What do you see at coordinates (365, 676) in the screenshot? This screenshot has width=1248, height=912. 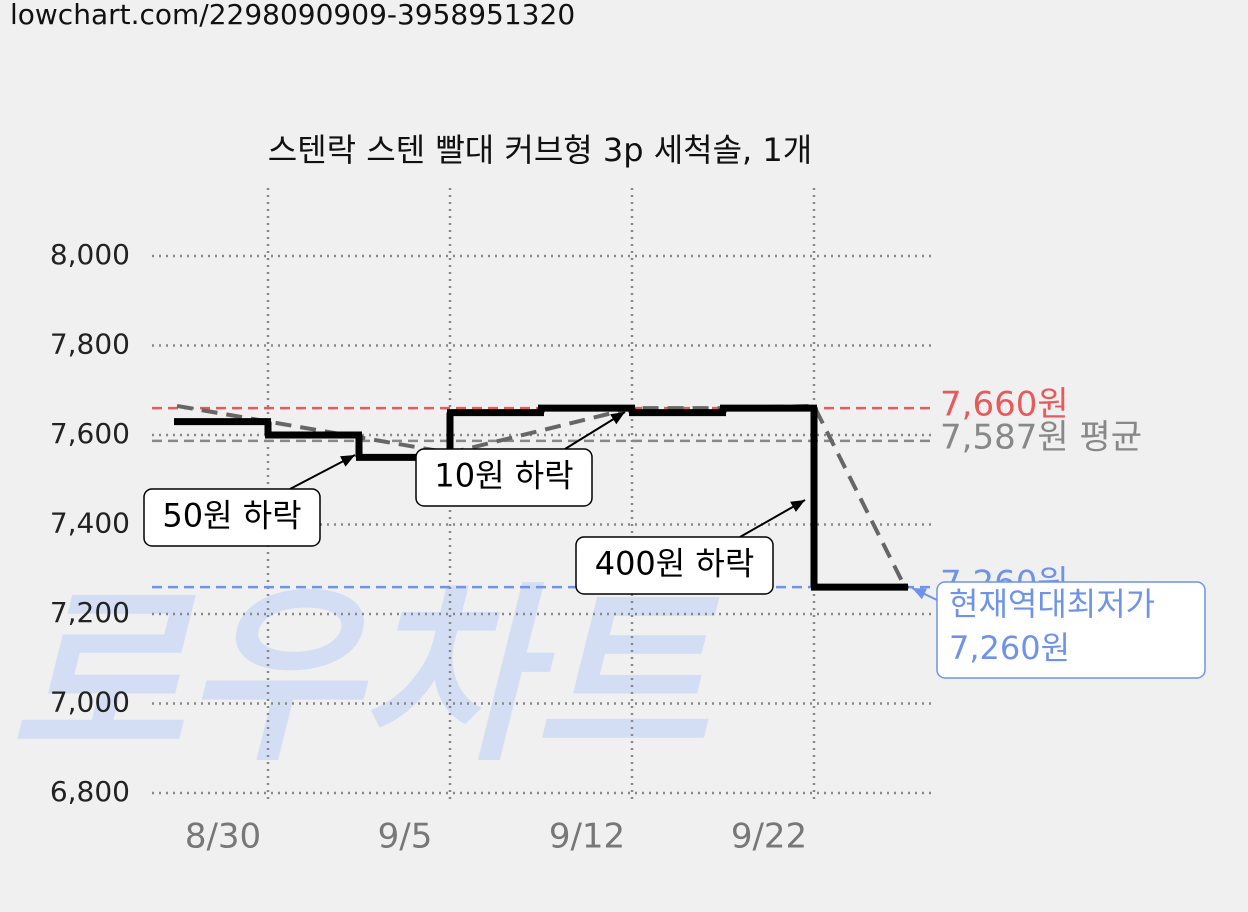 I see `watermark: 로우차트` at bounding box center [365, 676].